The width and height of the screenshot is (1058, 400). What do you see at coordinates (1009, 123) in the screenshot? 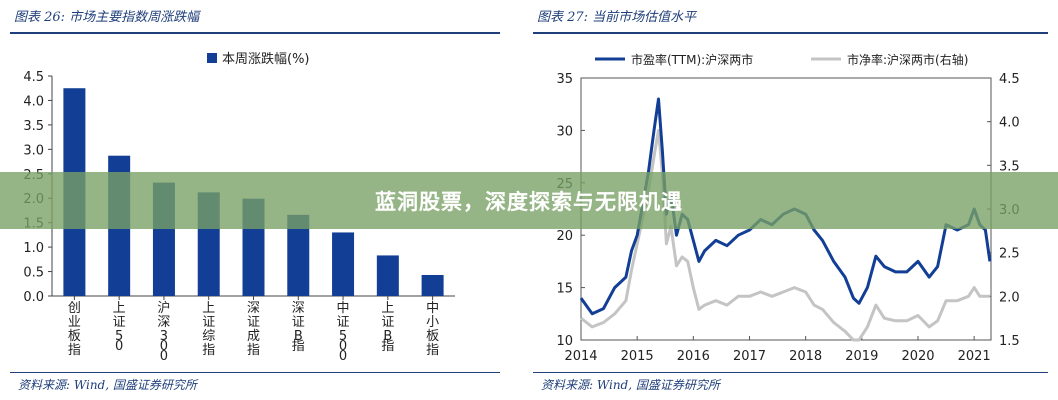
I see `right-y-tick-label: 4.0` at bounding box center [1009, 123].